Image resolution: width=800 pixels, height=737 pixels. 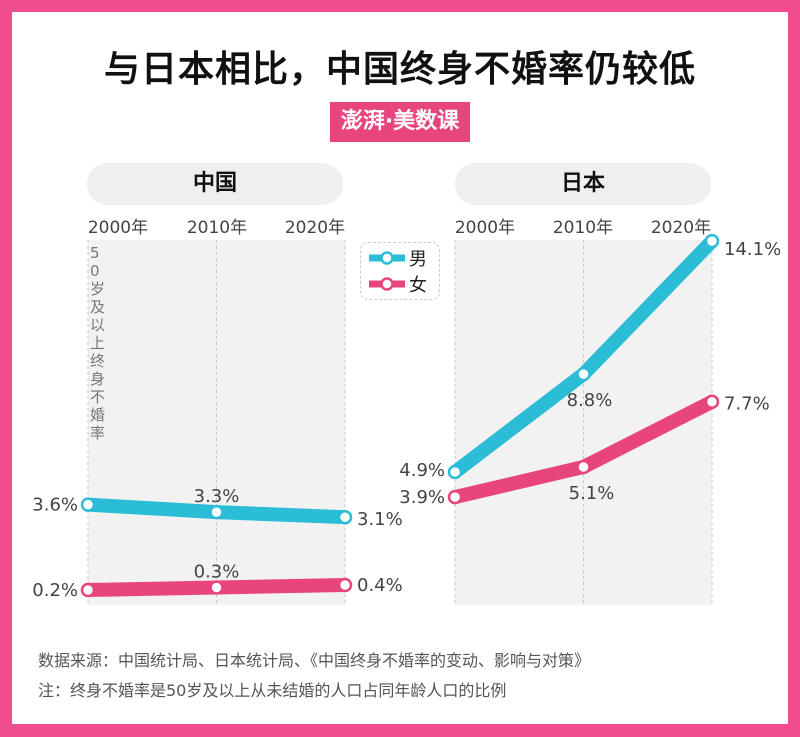 What do you see at coordinates (398, 284) in the screenshot?
I see `legend-item-female: 女` at bounding box center [398, 284].